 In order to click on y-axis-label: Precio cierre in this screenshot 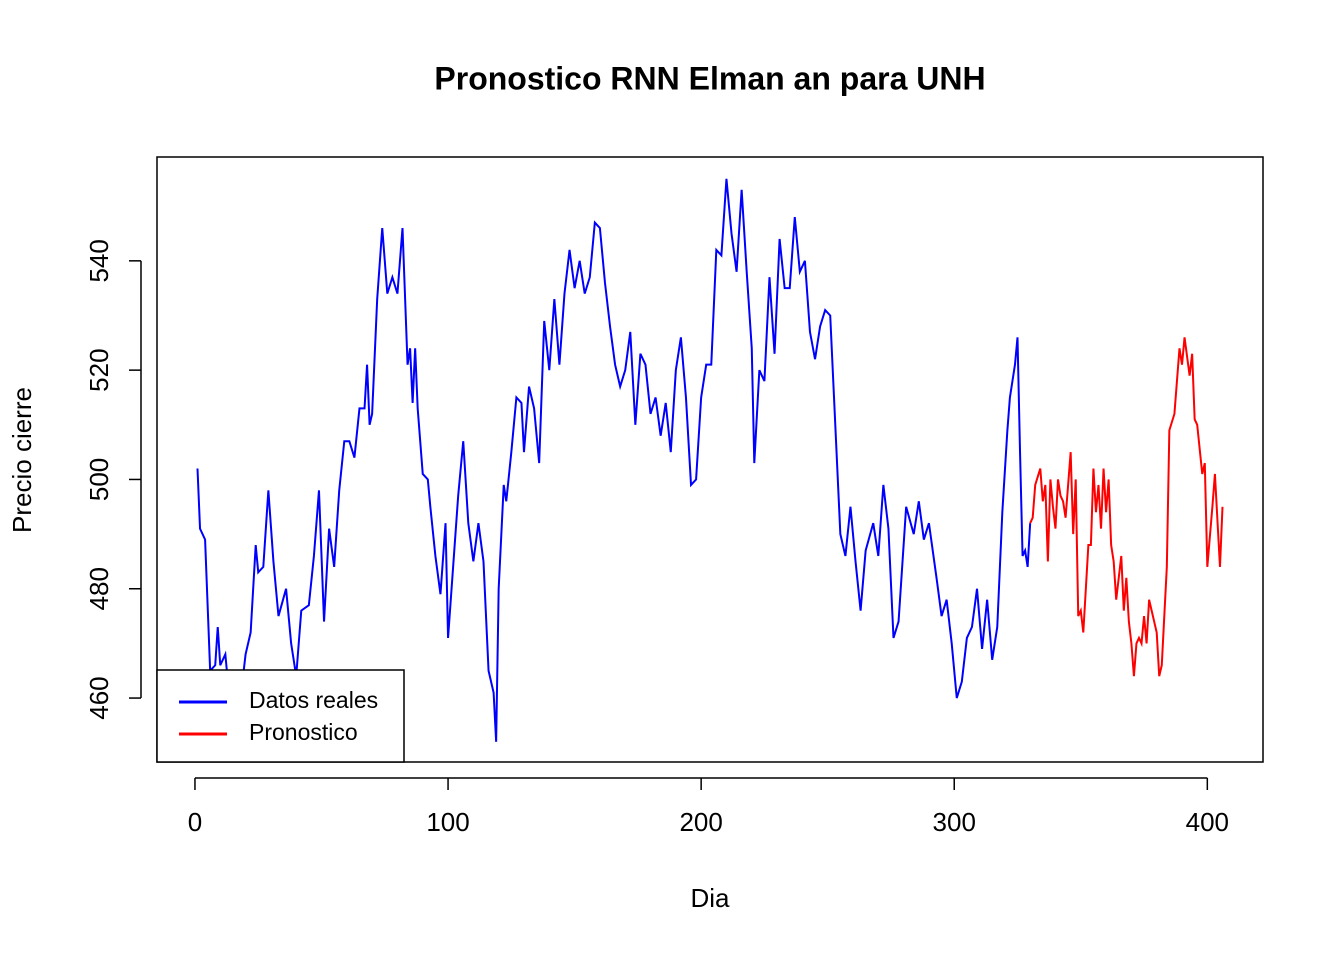, I will do `click(22, 460)`.